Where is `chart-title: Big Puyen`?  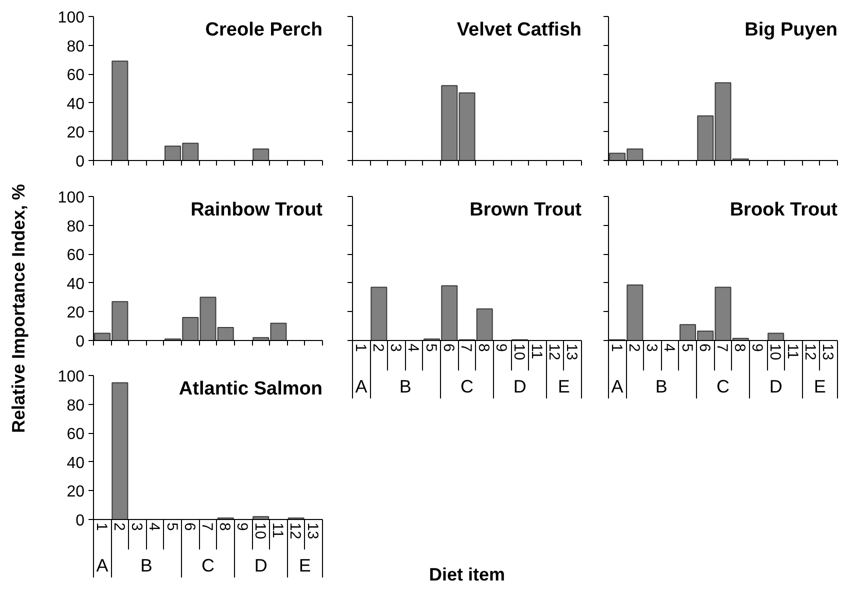
chart-title: Big Puyen is located at coordinates (791, 30).